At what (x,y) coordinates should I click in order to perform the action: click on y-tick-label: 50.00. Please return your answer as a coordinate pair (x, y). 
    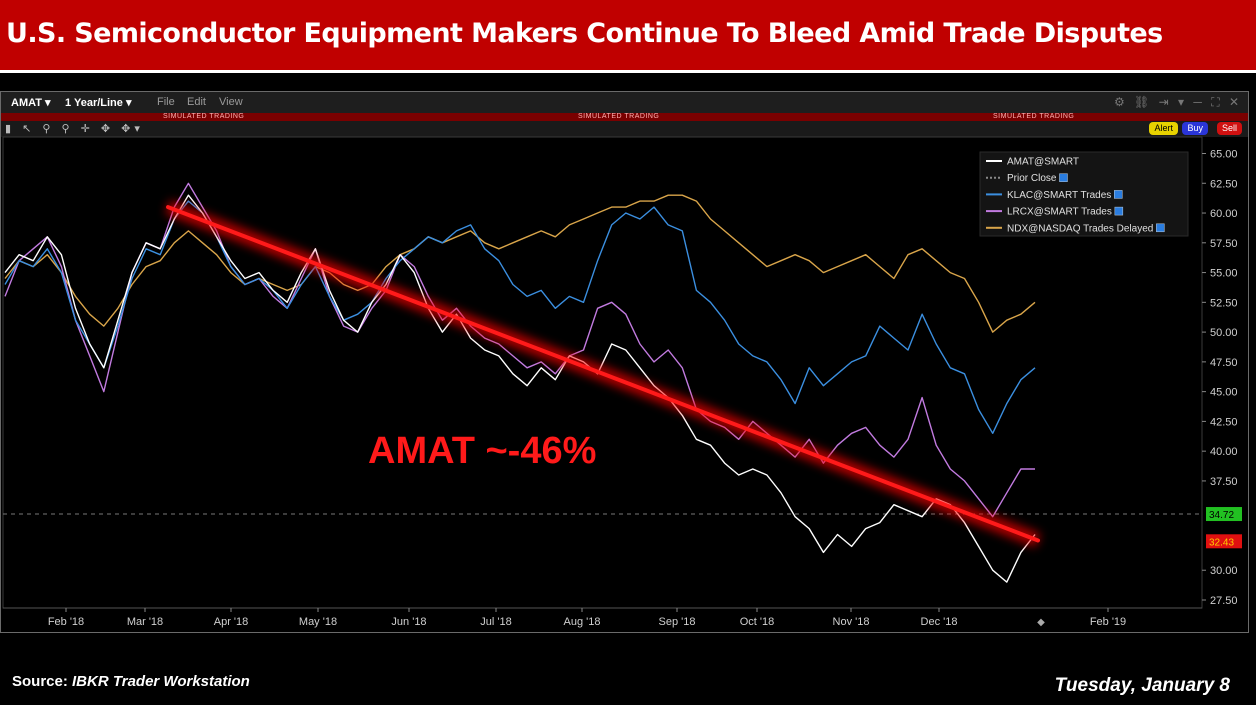
    Looking at the image, I should click on (1224, 333).